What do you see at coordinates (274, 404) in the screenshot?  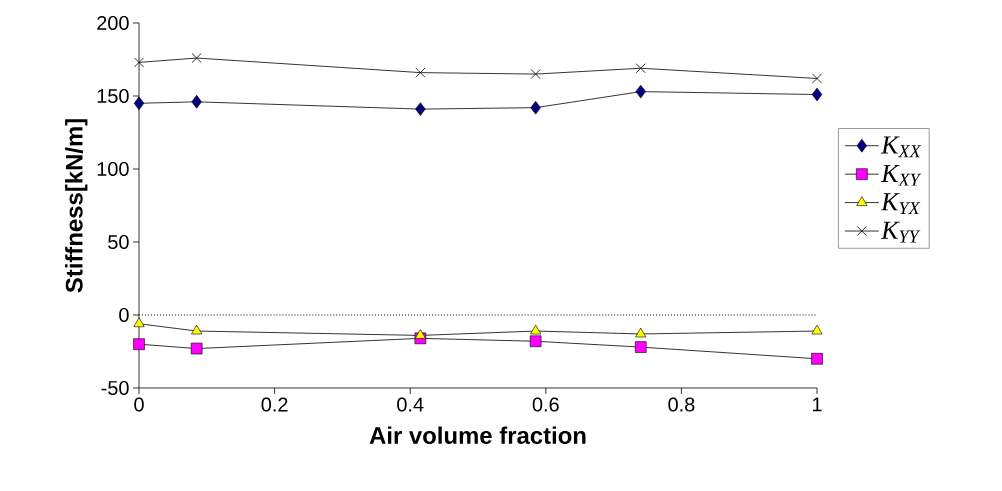 I see `x-tick-label: 0.2` at bounding box center [274, 404].